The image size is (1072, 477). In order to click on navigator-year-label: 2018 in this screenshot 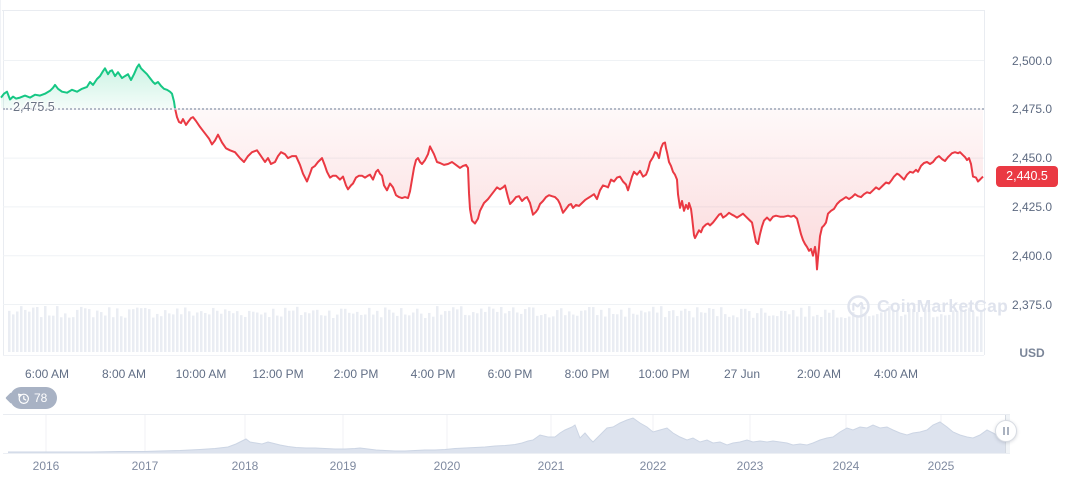, I will do `click(245, 466)`.